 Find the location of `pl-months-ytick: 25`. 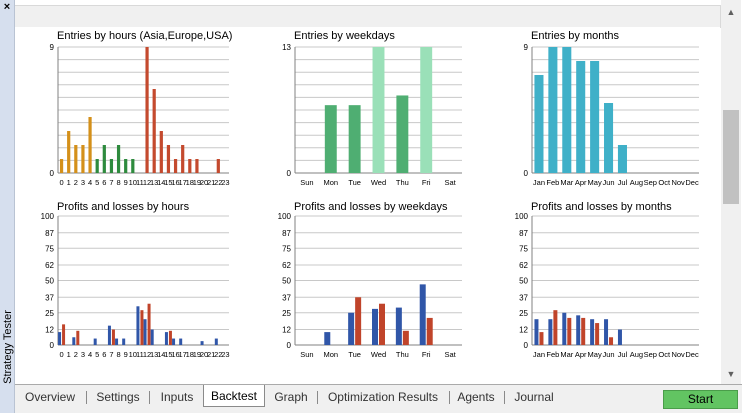

pl-months-ytick: 25 is located at coordinates (523, 313).